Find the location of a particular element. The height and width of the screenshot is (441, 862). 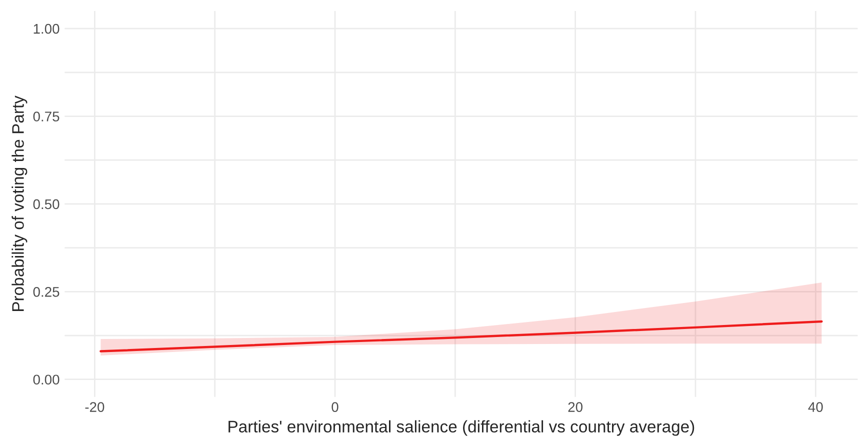

y-tick-label: 0.75 is located at coordinates (46, 117).